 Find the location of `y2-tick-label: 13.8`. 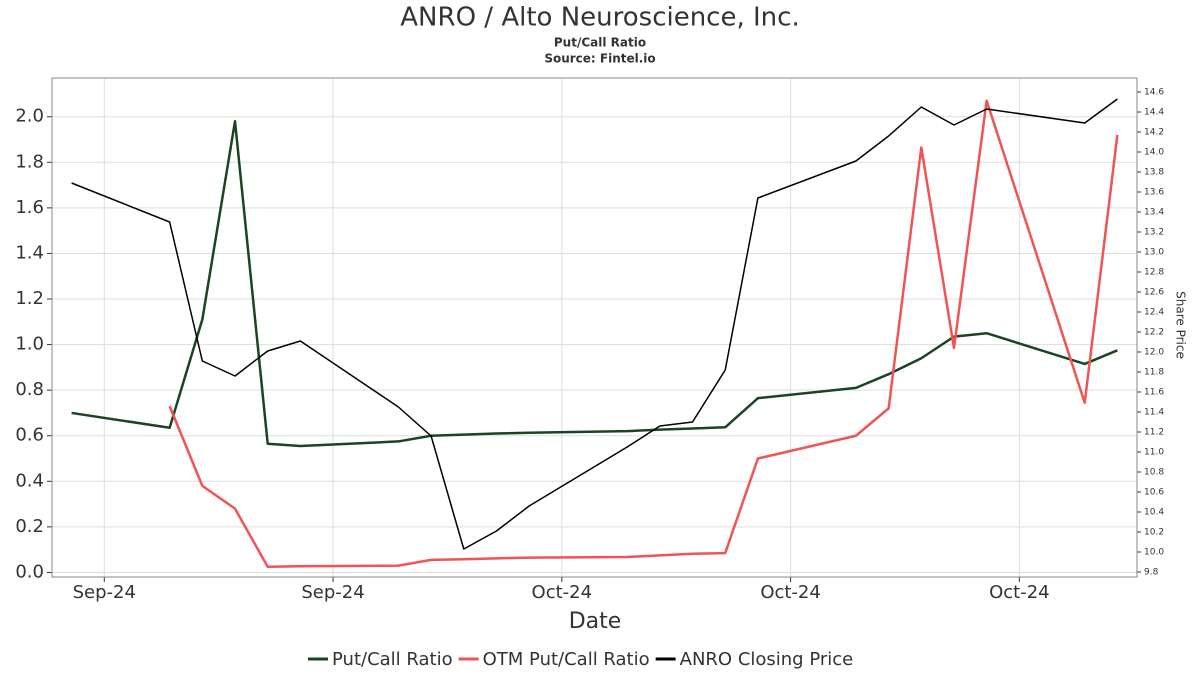

y2-tick-label: 13.8 is located at coordinates (1154, 173).